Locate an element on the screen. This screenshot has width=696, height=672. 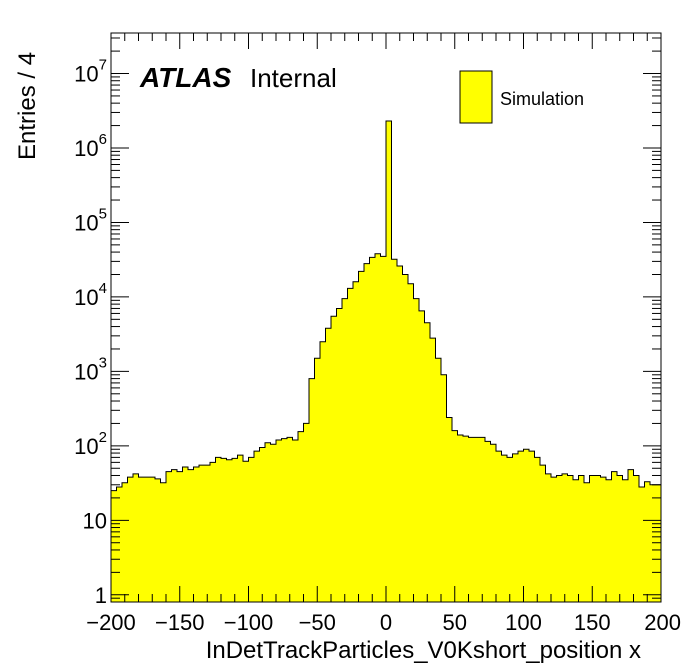
y-tick-label: 10⁴ is located at coordinates (90, 295).